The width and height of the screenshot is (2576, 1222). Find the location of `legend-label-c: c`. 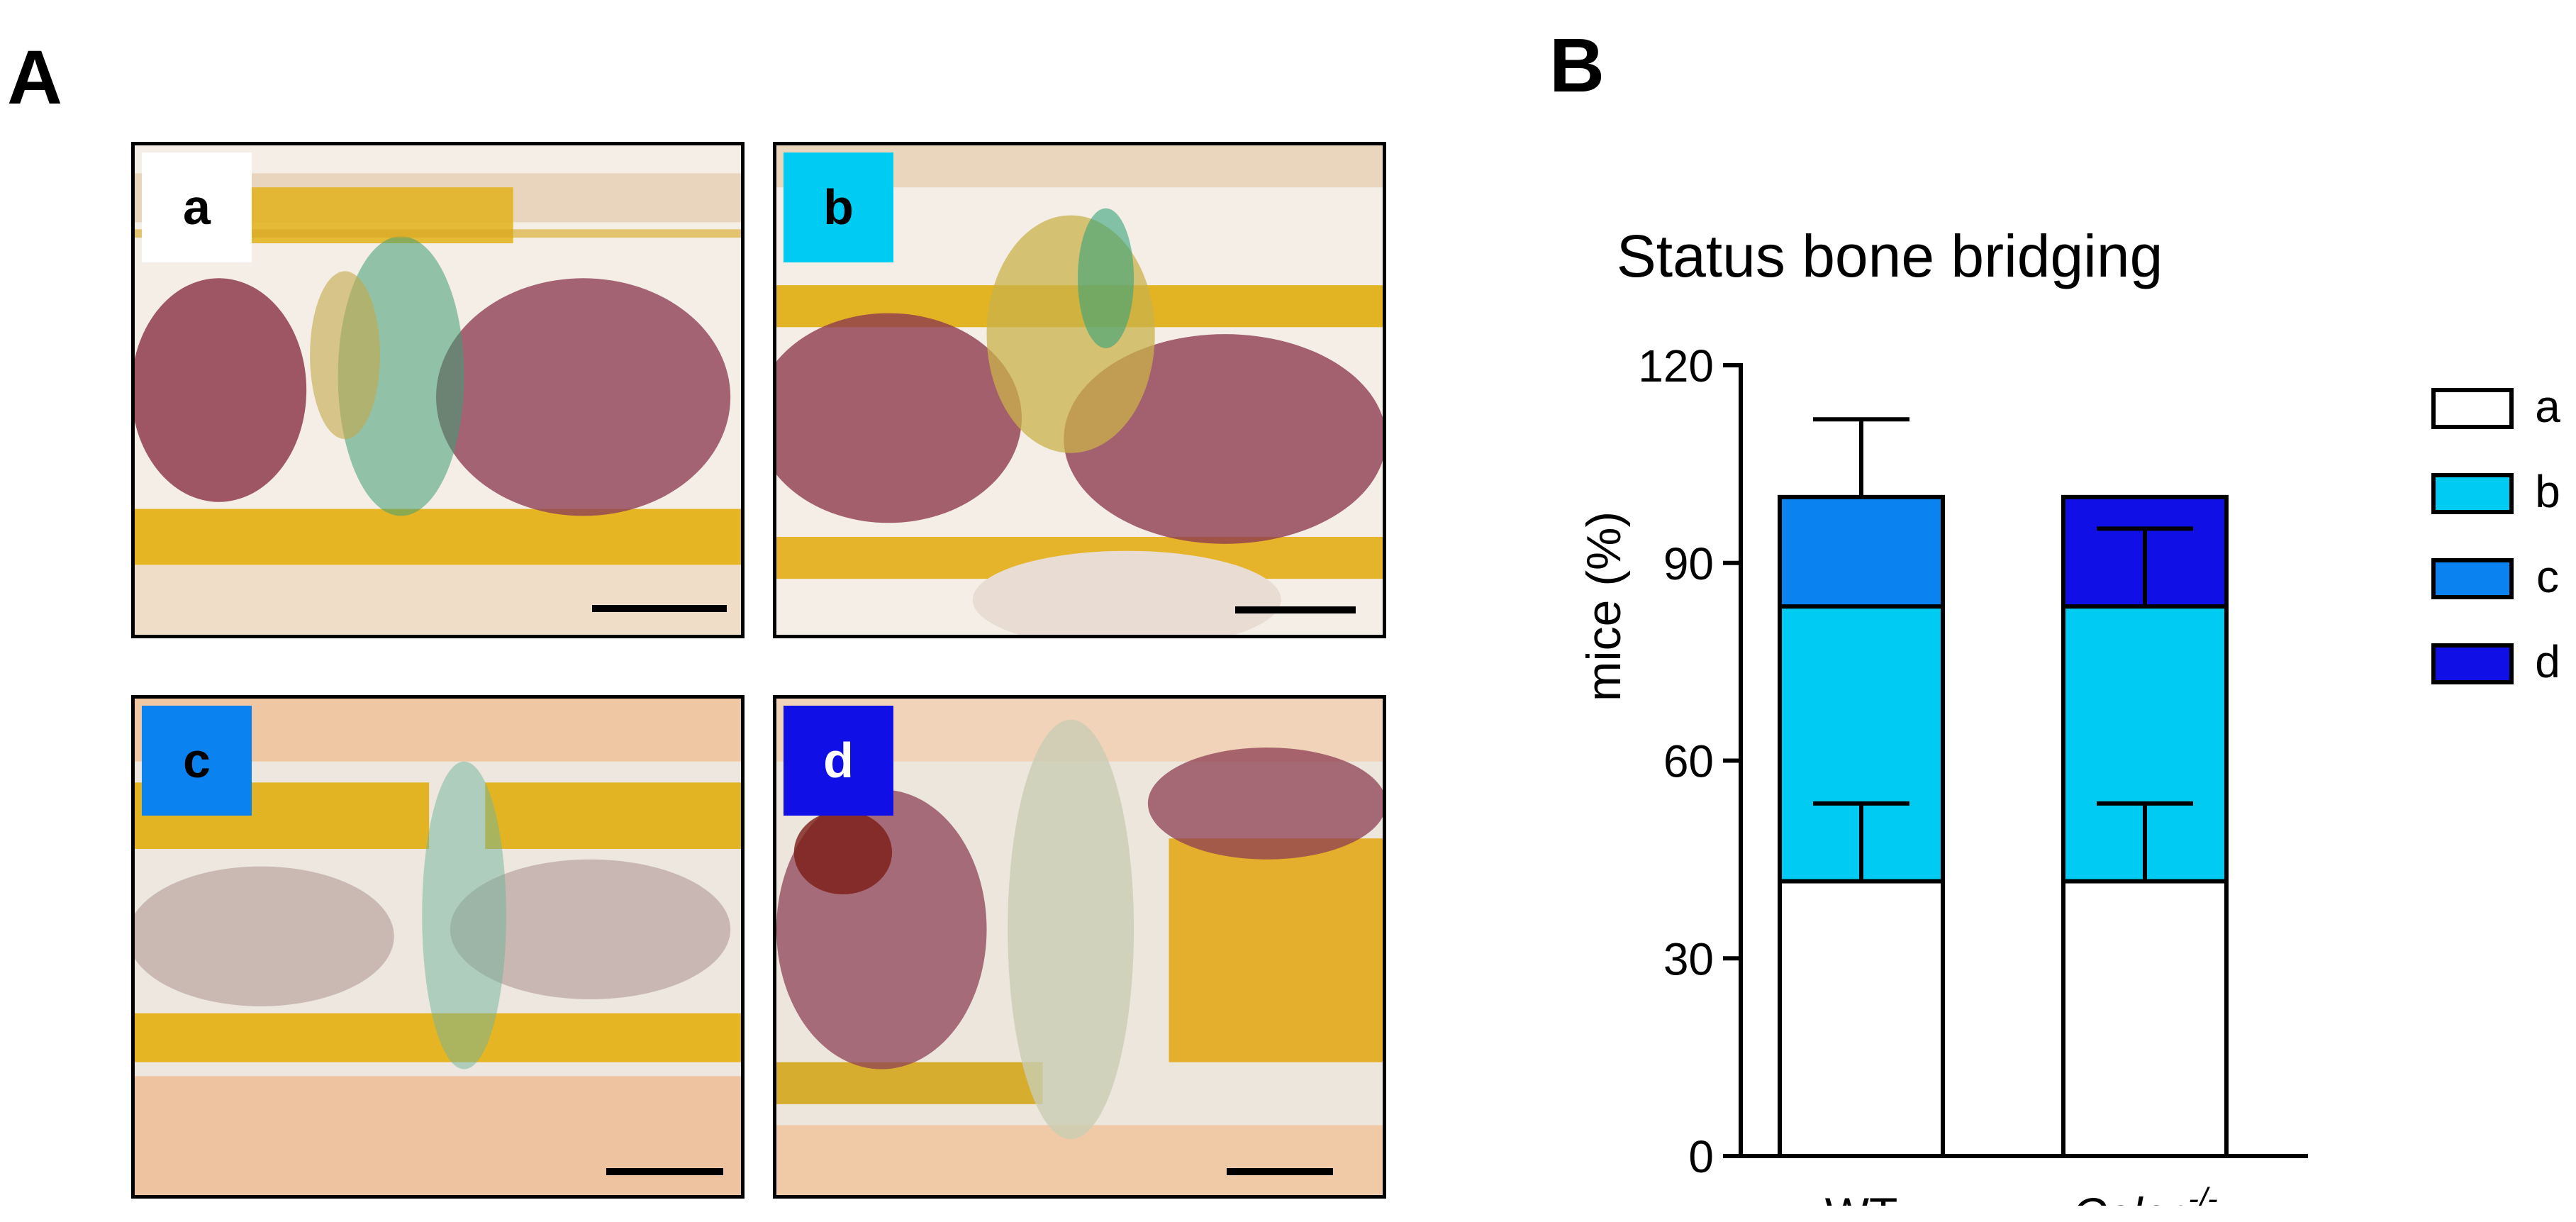

legend-label-c: c is located at coordinates (2547, 576).